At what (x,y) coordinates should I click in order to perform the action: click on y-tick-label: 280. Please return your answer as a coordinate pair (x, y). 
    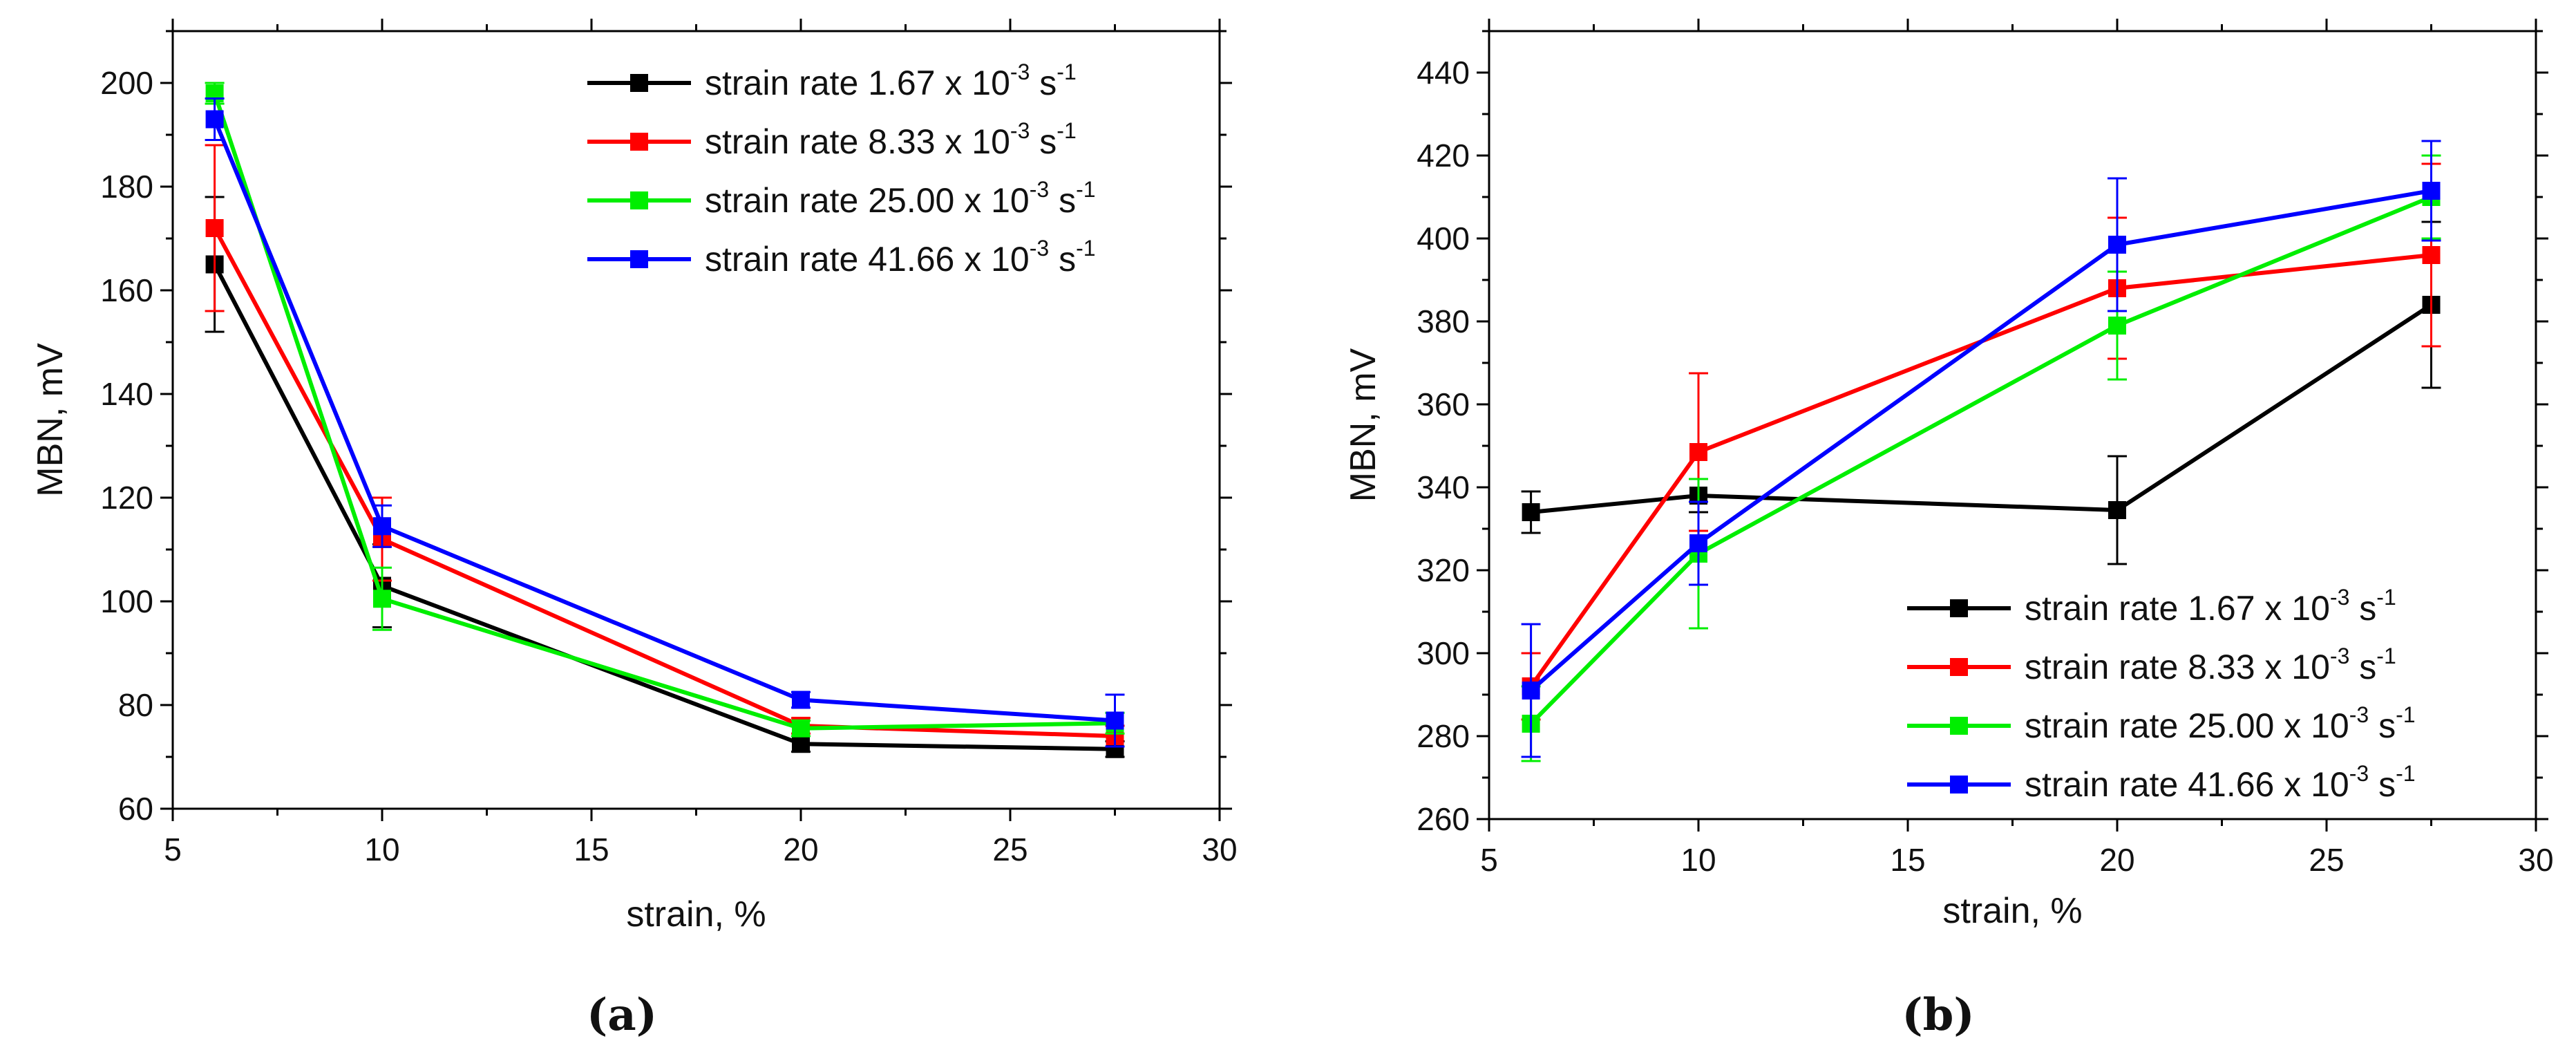
    Looking at the image, I should click on (1443, 736).